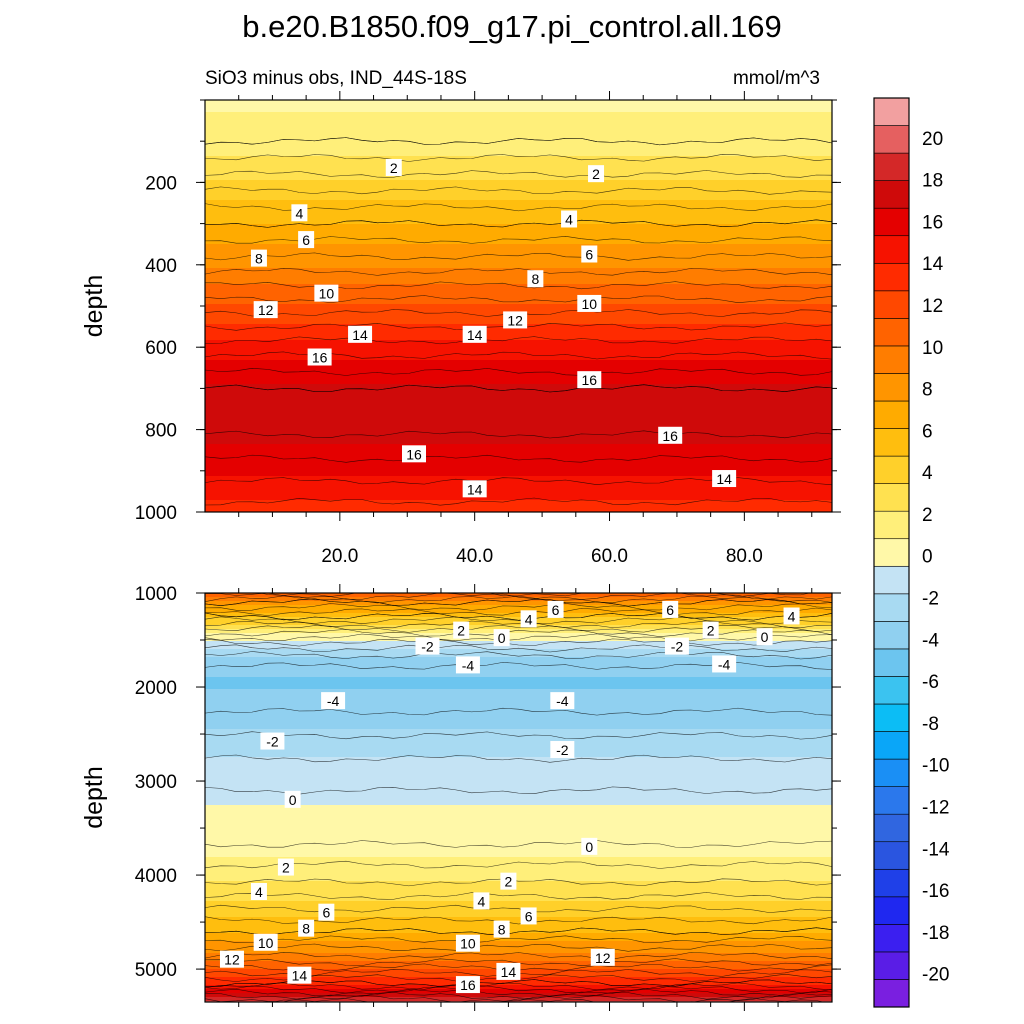  I want to click on contour-label-text: 2, so click(286, 868).